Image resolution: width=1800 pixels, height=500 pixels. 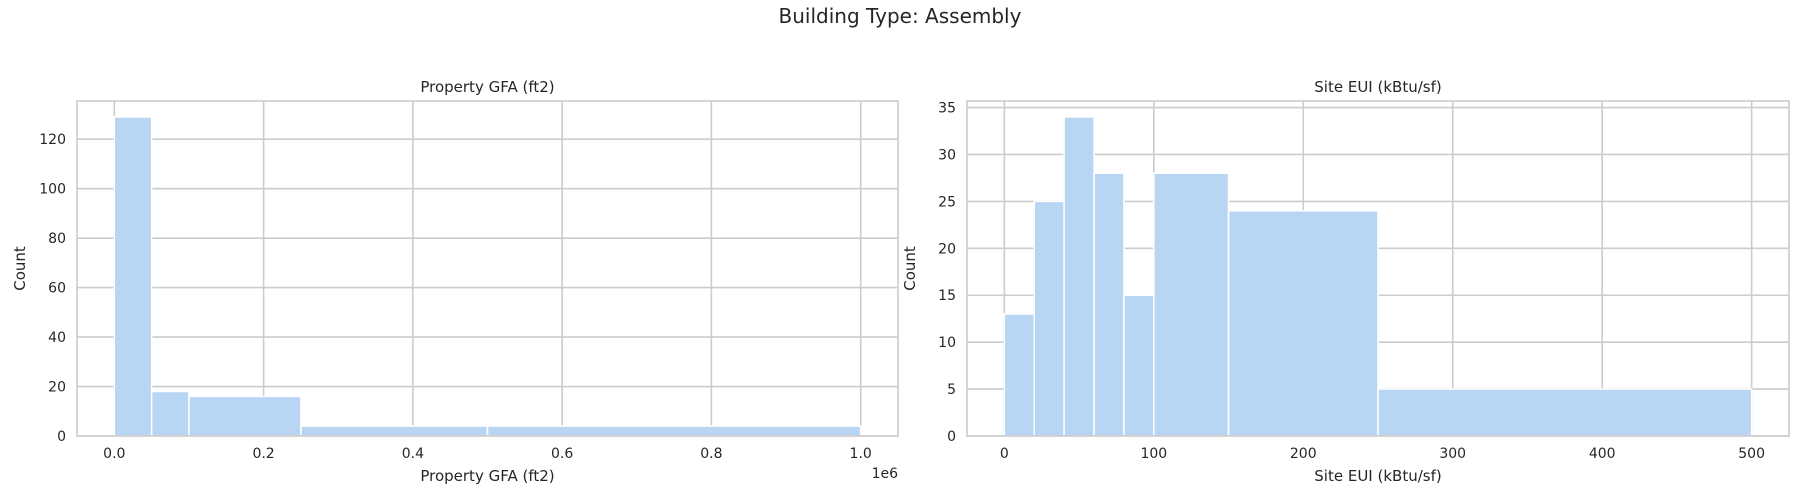 I want to click on chart2-y-tick-label-4: 20, so click(x=947, y=249).